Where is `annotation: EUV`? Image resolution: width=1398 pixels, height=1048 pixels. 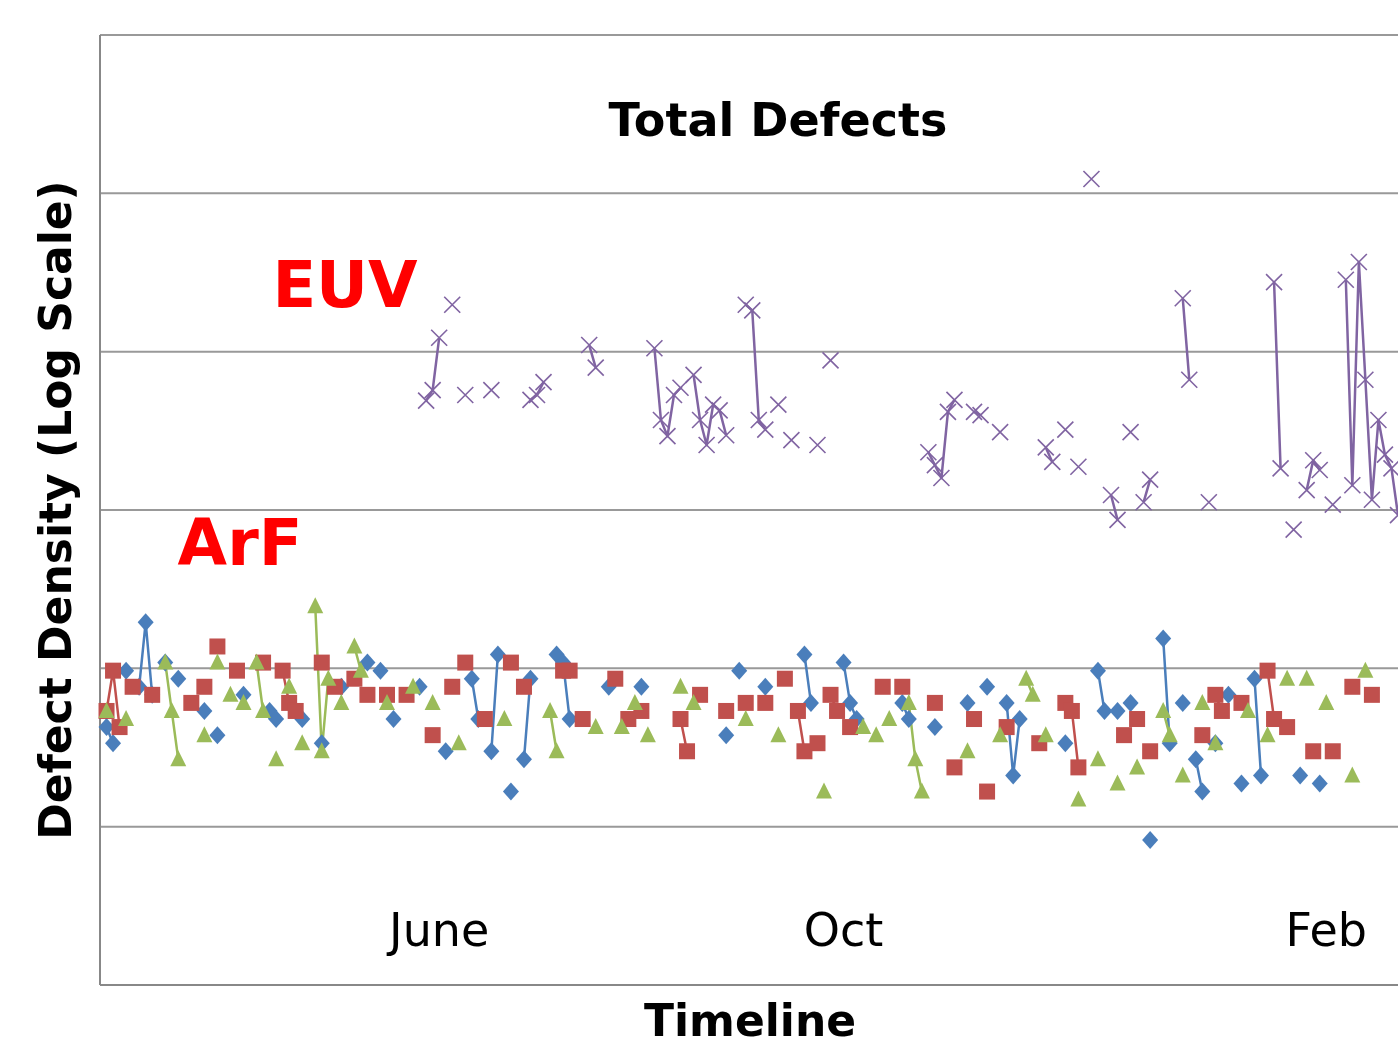 annotation: EUV is located at coordinates (345, 285).